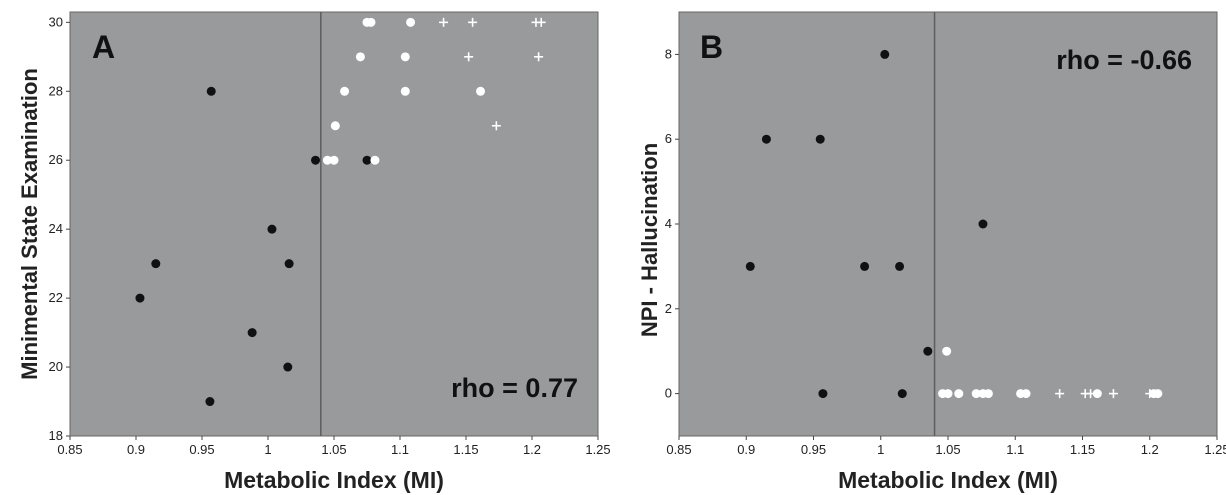  Describe the element at coordinates (56, 228) in the screenshot. I see `y-tick-label: 24` at that location.